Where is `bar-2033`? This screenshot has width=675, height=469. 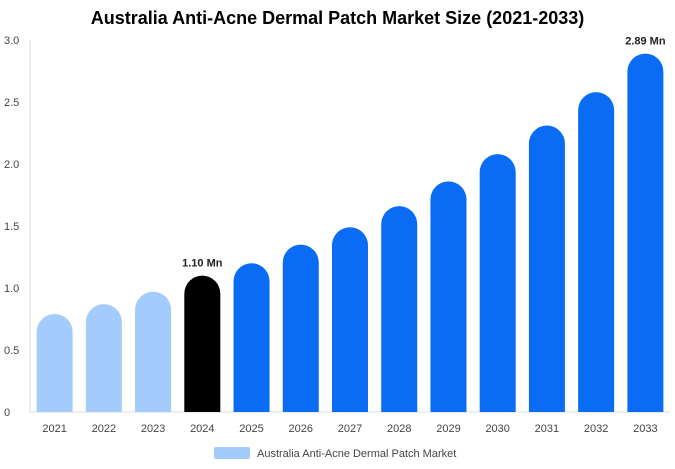 bar-2033 is located at coordinates (645, 232).